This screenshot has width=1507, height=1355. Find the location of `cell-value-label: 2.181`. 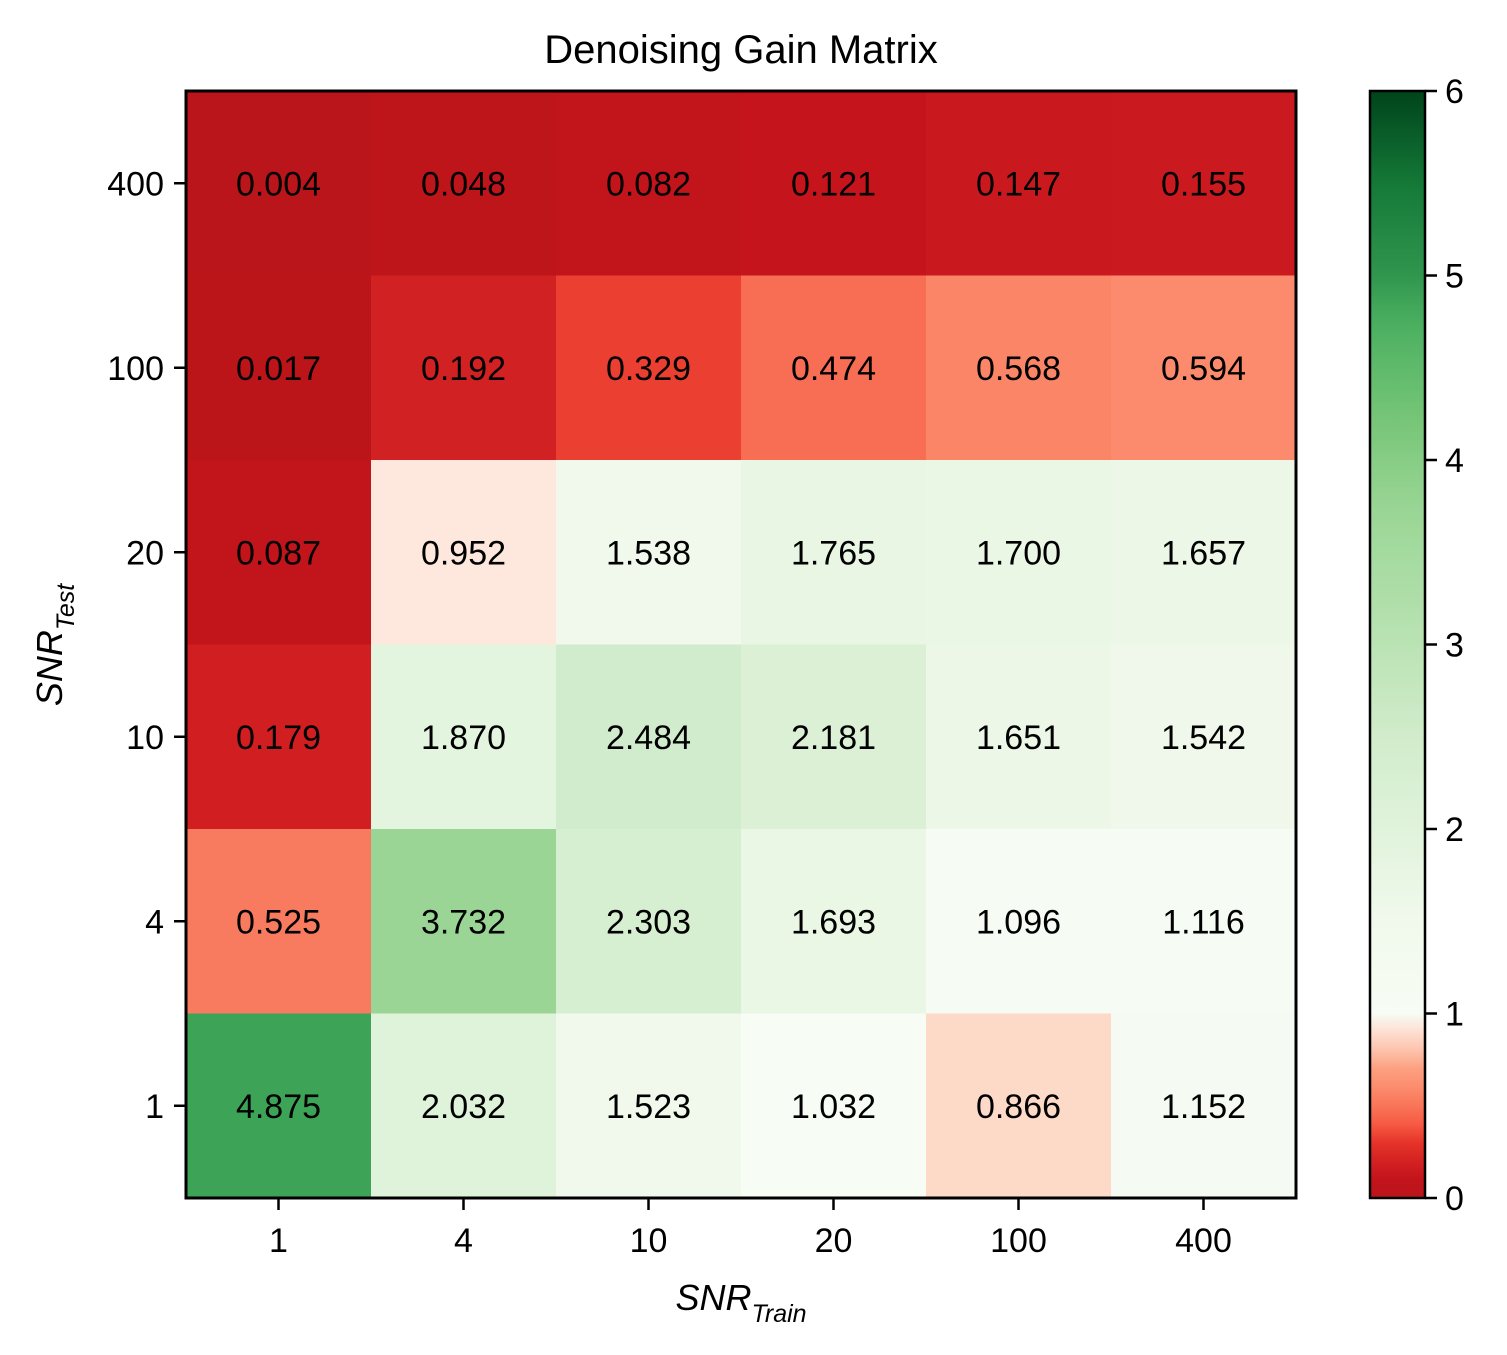

cell-value-label: 2.181 is located at coordinates (833, 738).